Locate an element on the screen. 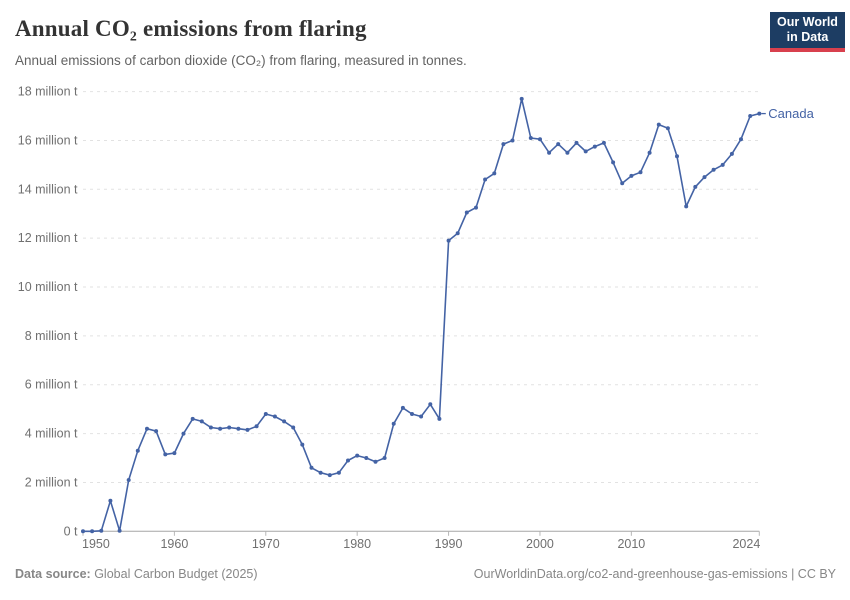 Image resolution: width=850 pixels, height=600 pixels. entity-label-canada: Canada is located at coordinates (791, 113).